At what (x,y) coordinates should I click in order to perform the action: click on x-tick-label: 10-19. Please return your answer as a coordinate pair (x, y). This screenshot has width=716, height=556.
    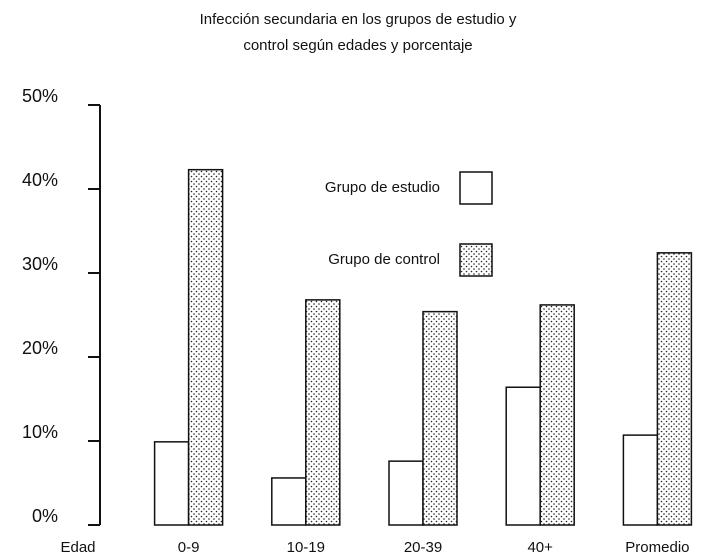
    Looking at the image, I should click on (306, 547).